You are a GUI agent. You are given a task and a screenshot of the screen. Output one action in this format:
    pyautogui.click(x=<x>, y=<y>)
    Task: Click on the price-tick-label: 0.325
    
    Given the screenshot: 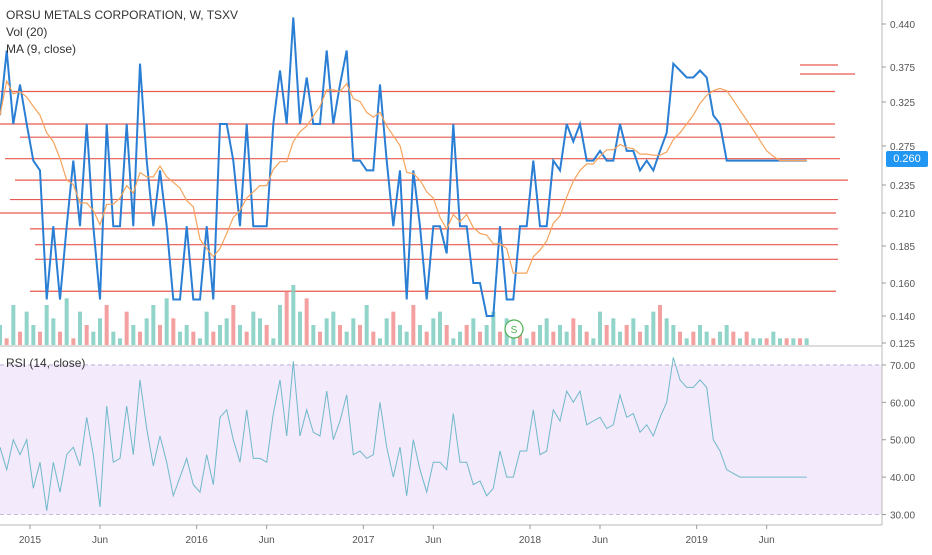 What is the action you would take?
    pyautogui.click(x=902, y=103)
    